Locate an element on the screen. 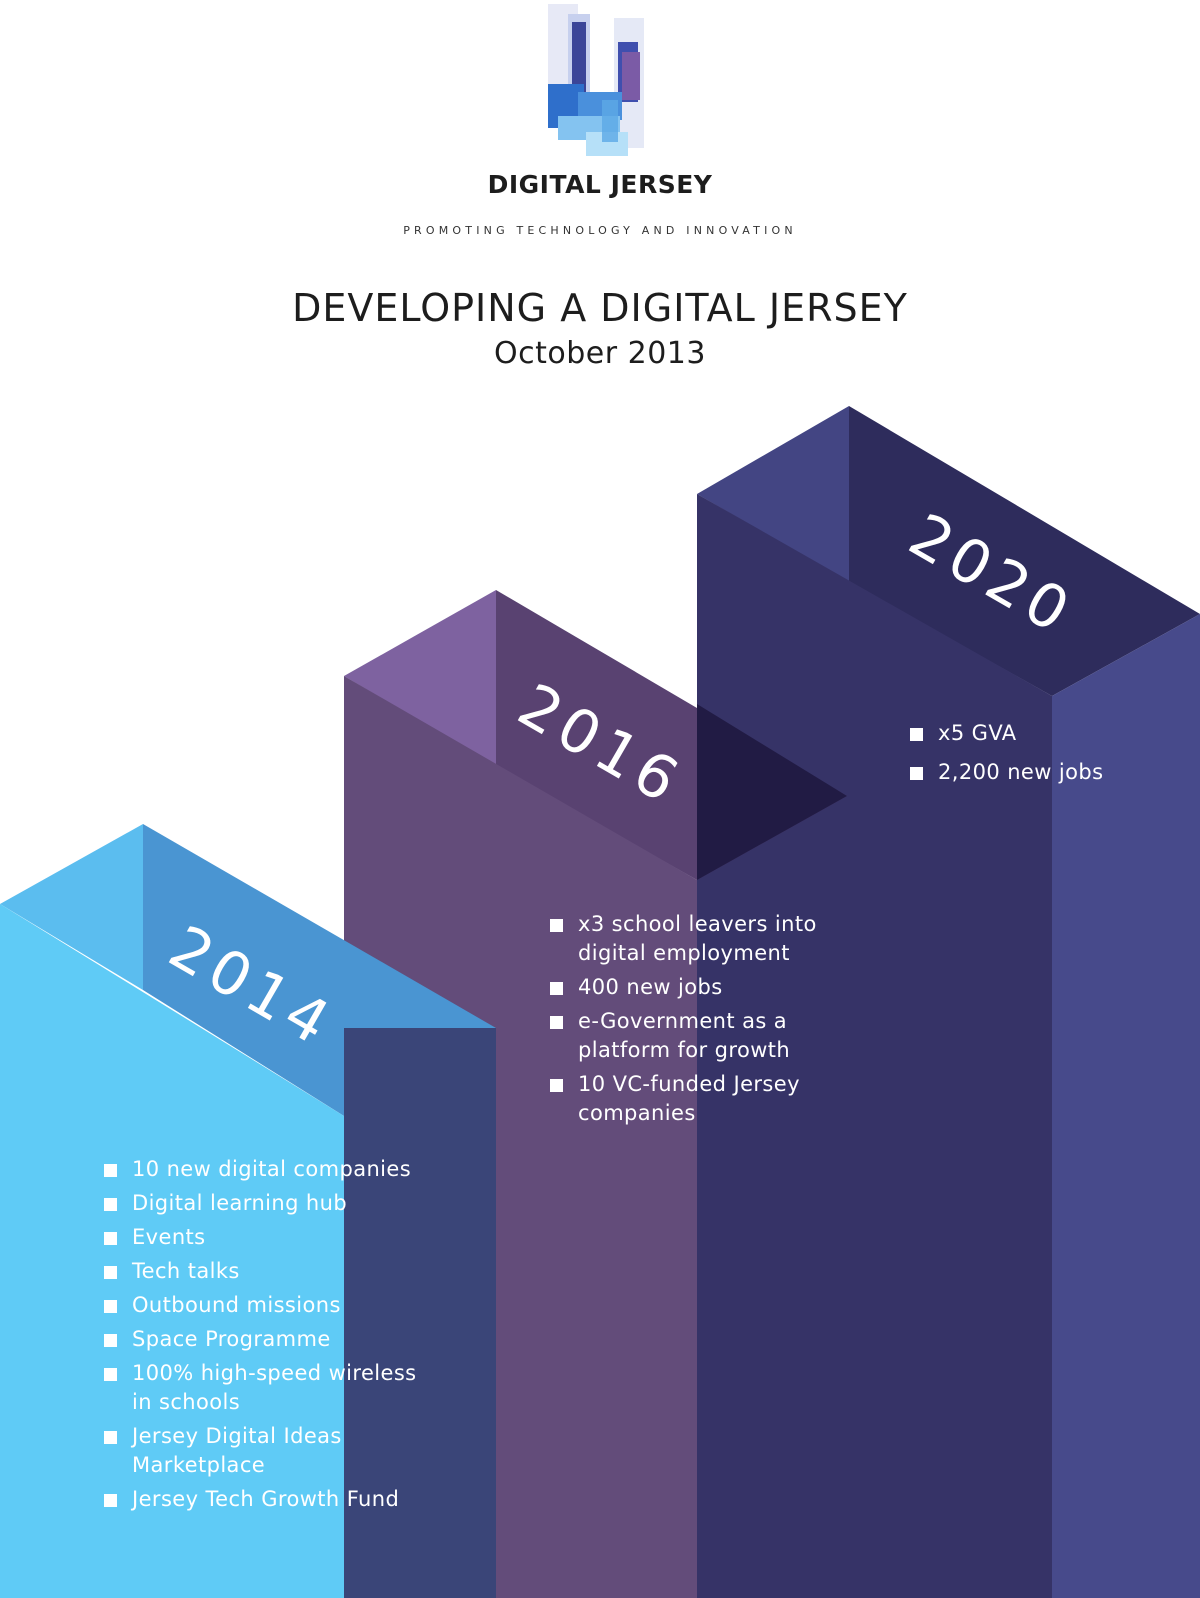 This screenshot has width=1200, height=1598. column-2014-overlap is located at coordinates (420, 1313).